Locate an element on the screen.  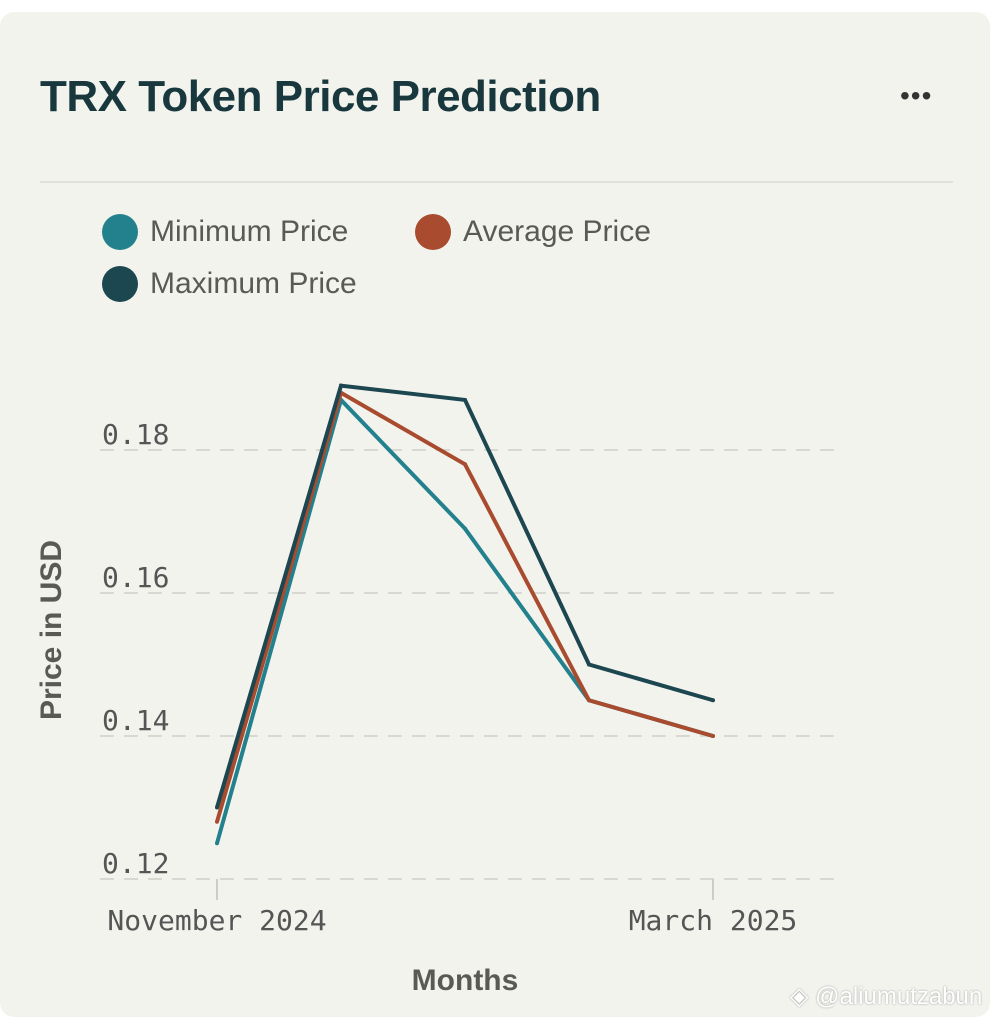
y-axis-label: Price in USD is located at coordinates (51, 630).